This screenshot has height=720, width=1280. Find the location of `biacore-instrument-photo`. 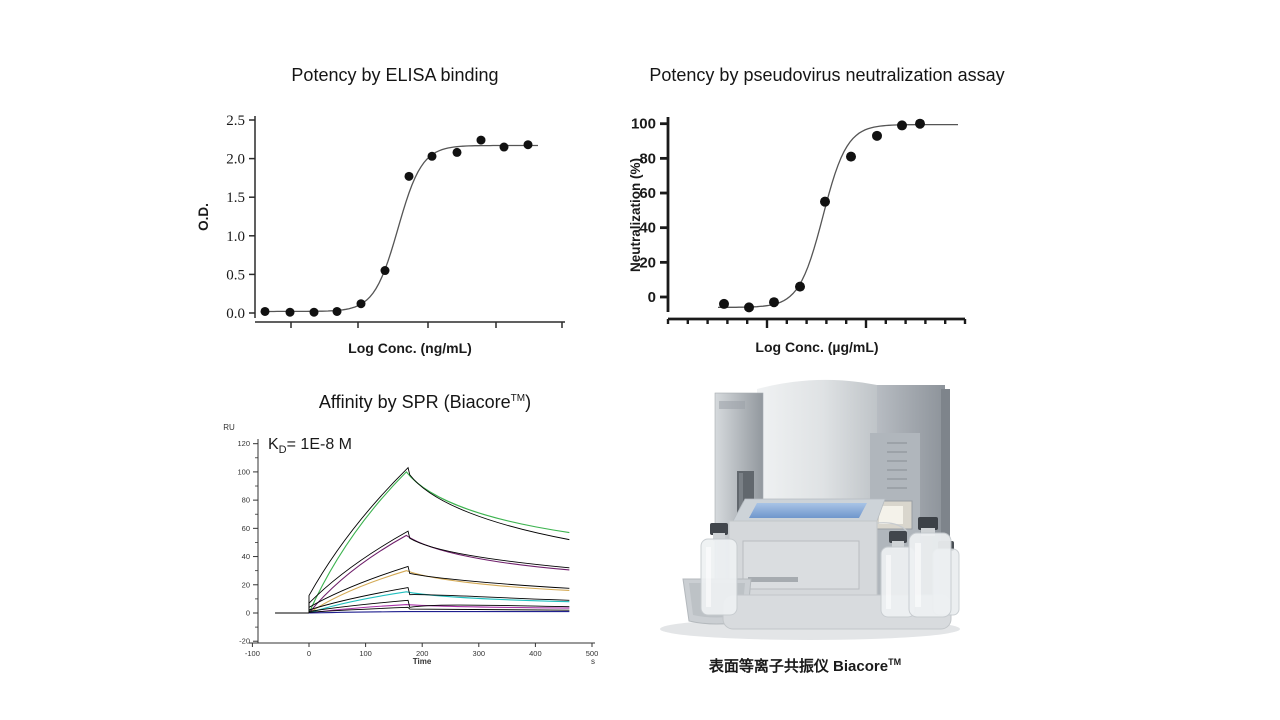

biacore-instrument-photo is located at coordinates (810, 509).